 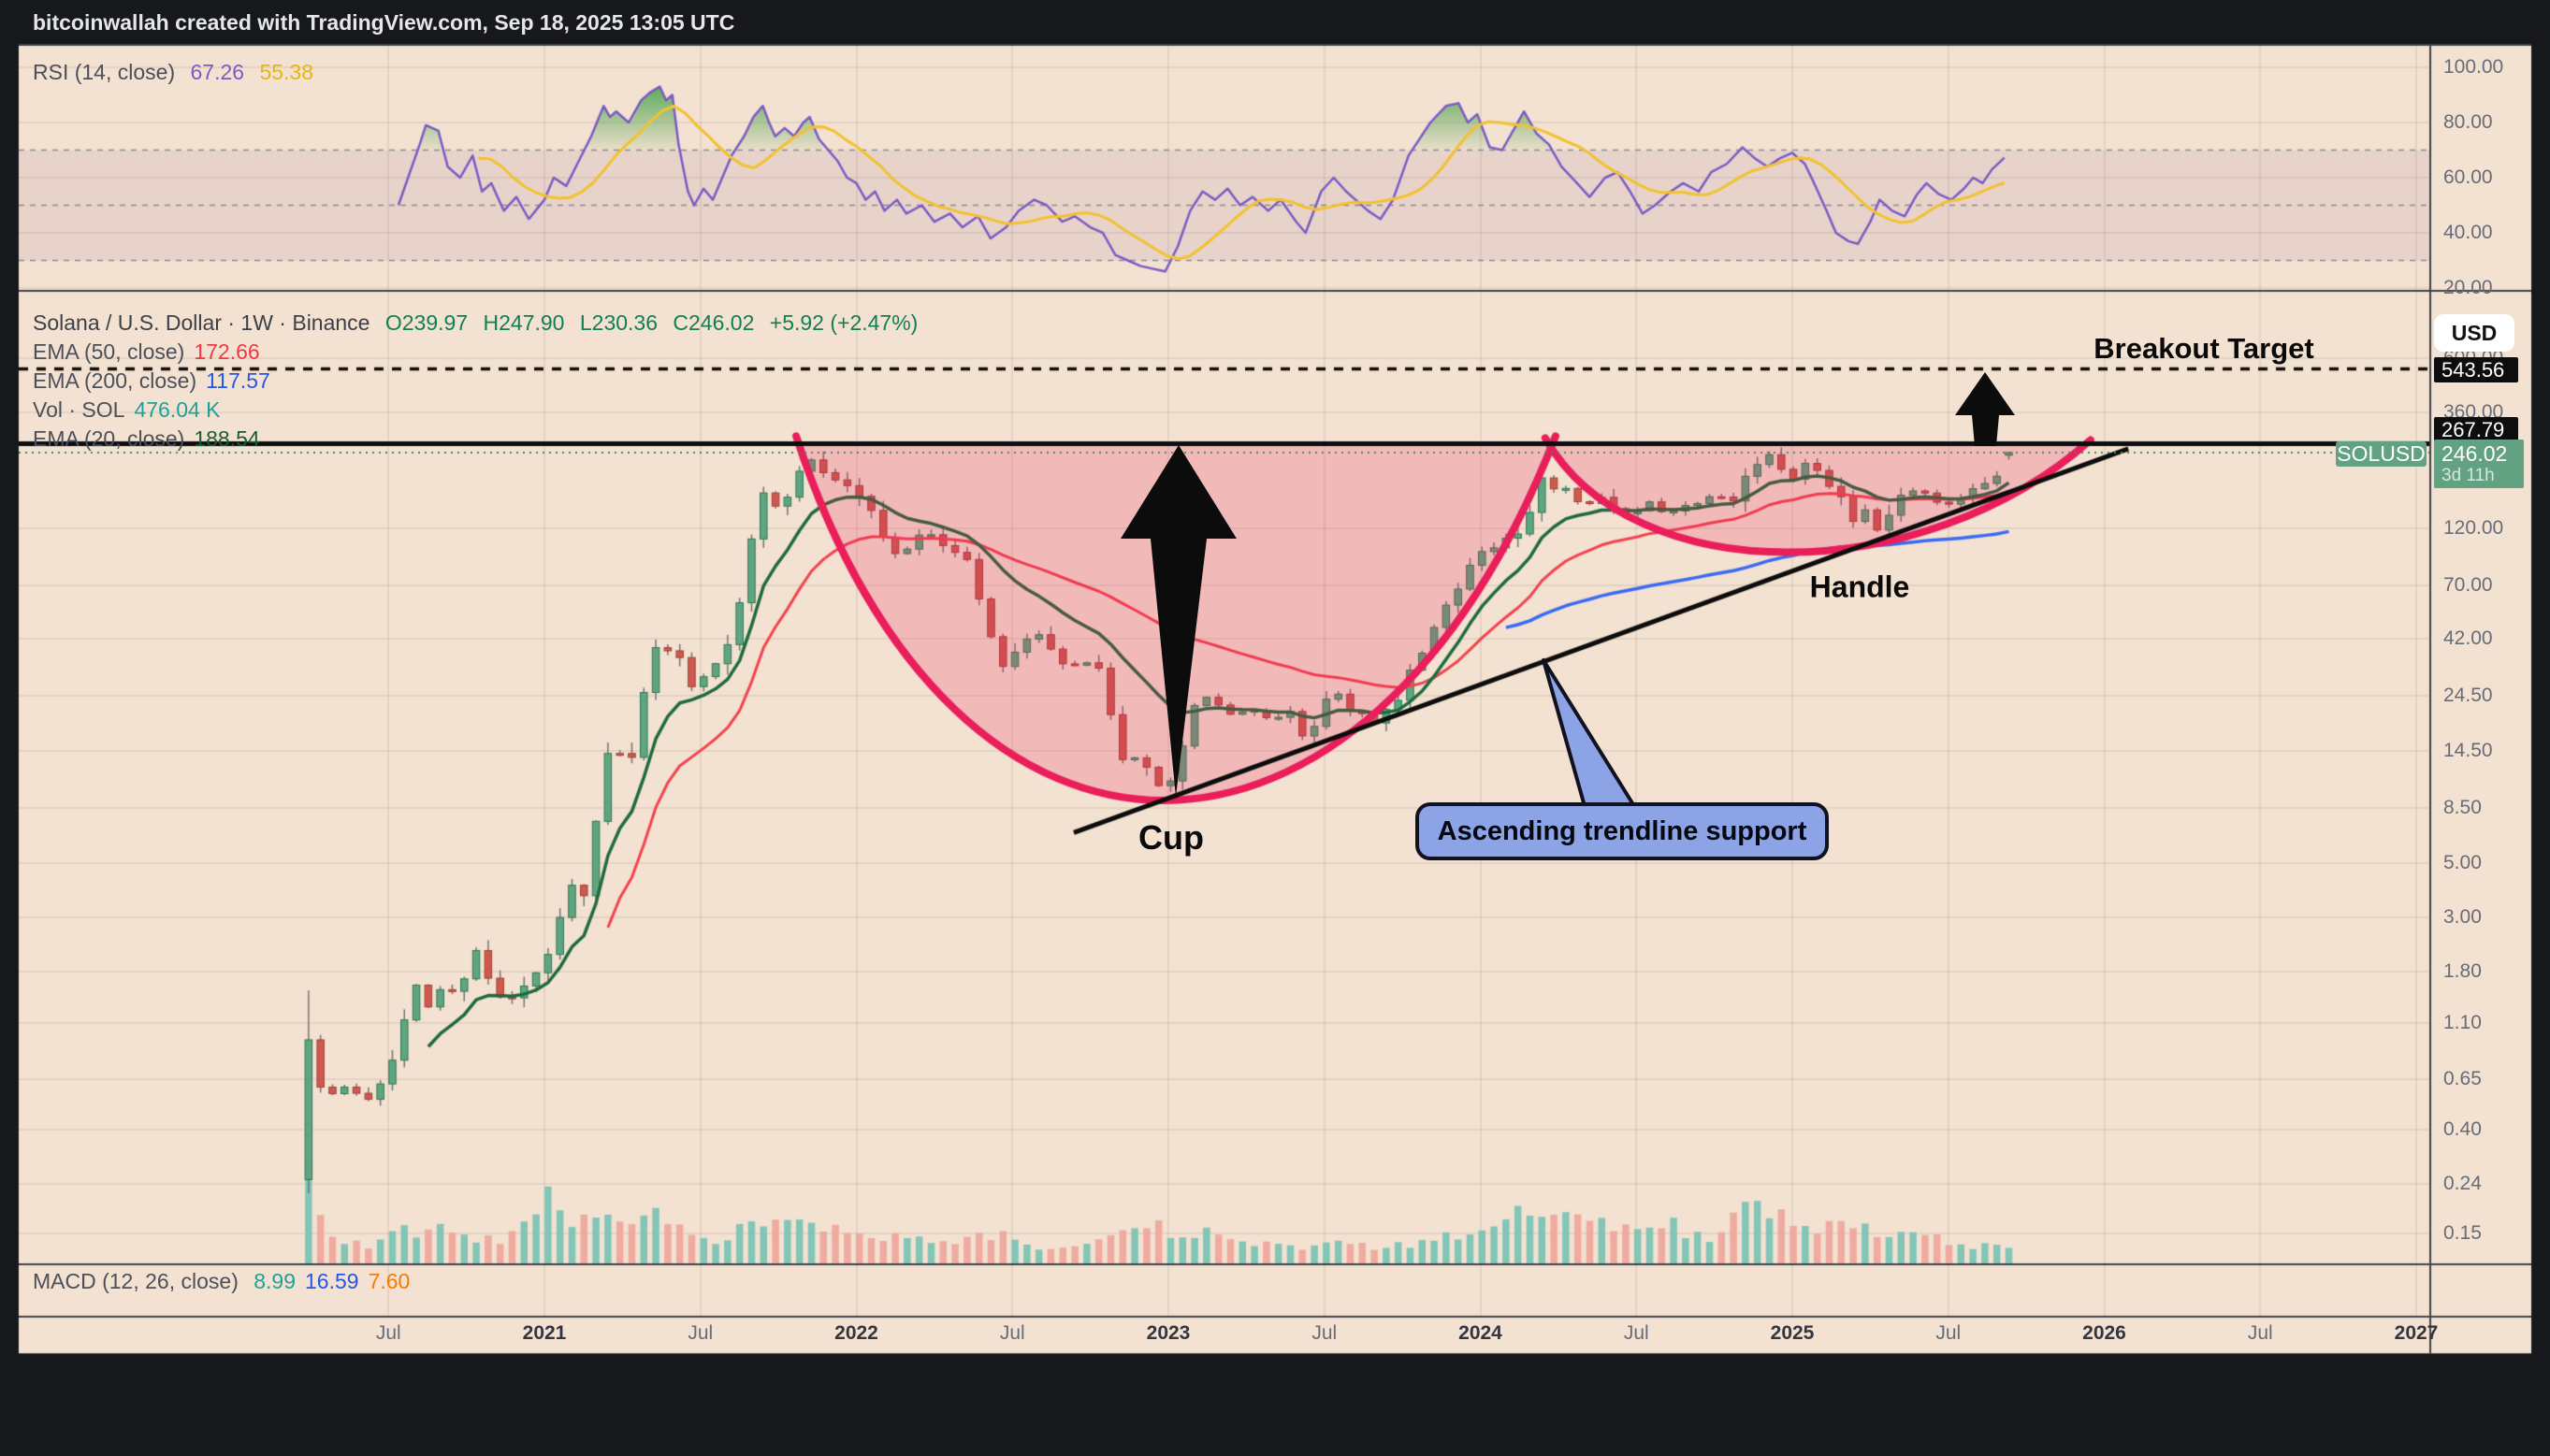 I want to click on ohlc-close: C246.02, so click(x=714, y=322).